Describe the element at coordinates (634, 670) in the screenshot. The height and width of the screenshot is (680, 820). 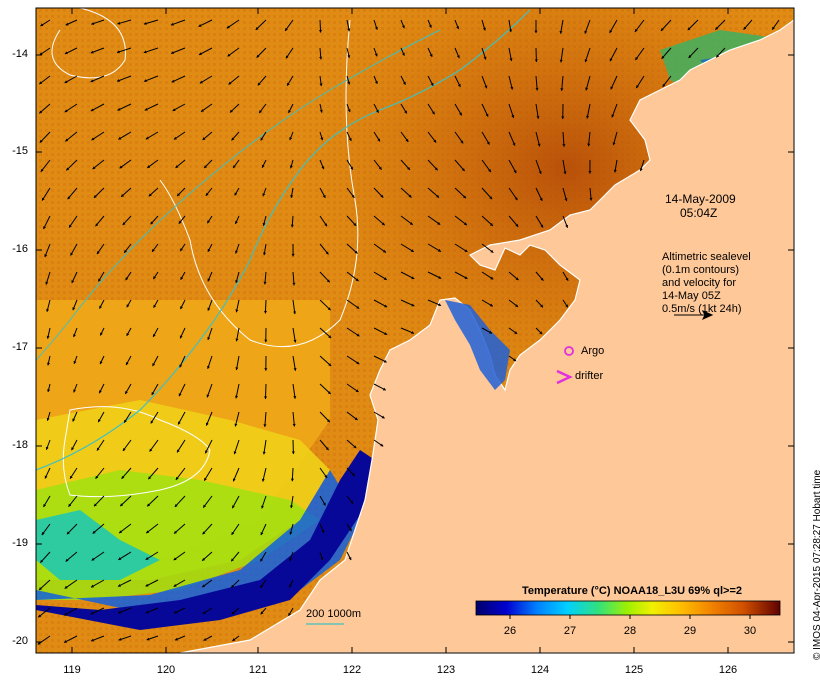
I see `x-tick-label: 125` at that location.